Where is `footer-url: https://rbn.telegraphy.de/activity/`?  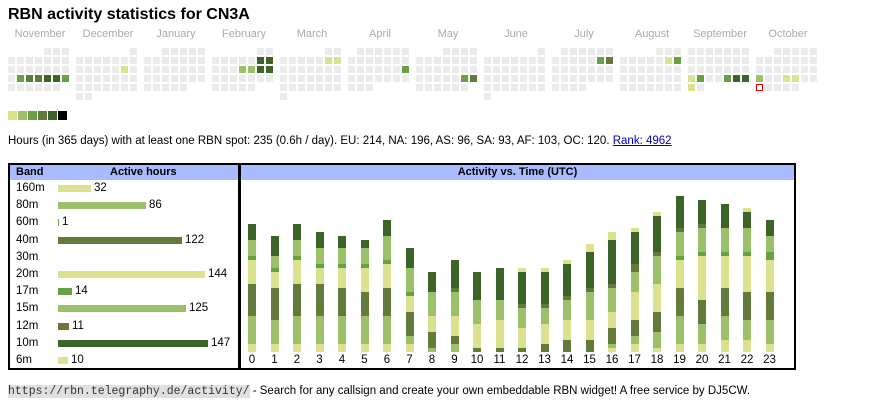
footer-url: https://rbn.telegraphy.de/activity/ is located at coordinates (129, 391).